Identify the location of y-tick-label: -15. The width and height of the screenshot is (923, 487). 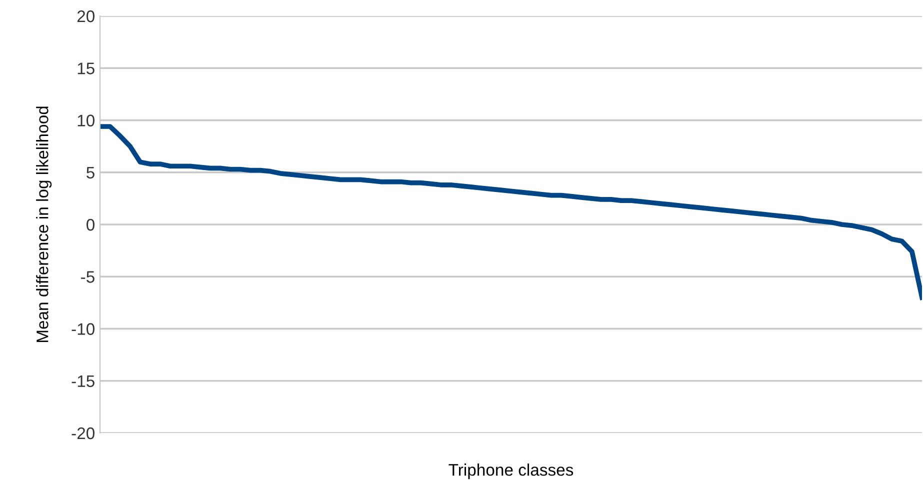
(83, 381).